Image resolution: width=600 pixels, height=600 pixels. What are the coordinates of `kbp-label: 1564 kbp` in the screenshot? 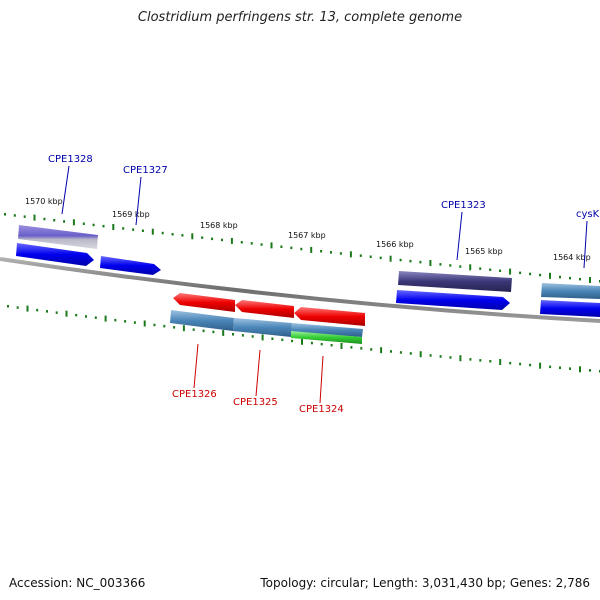 It's located at (572, 257).